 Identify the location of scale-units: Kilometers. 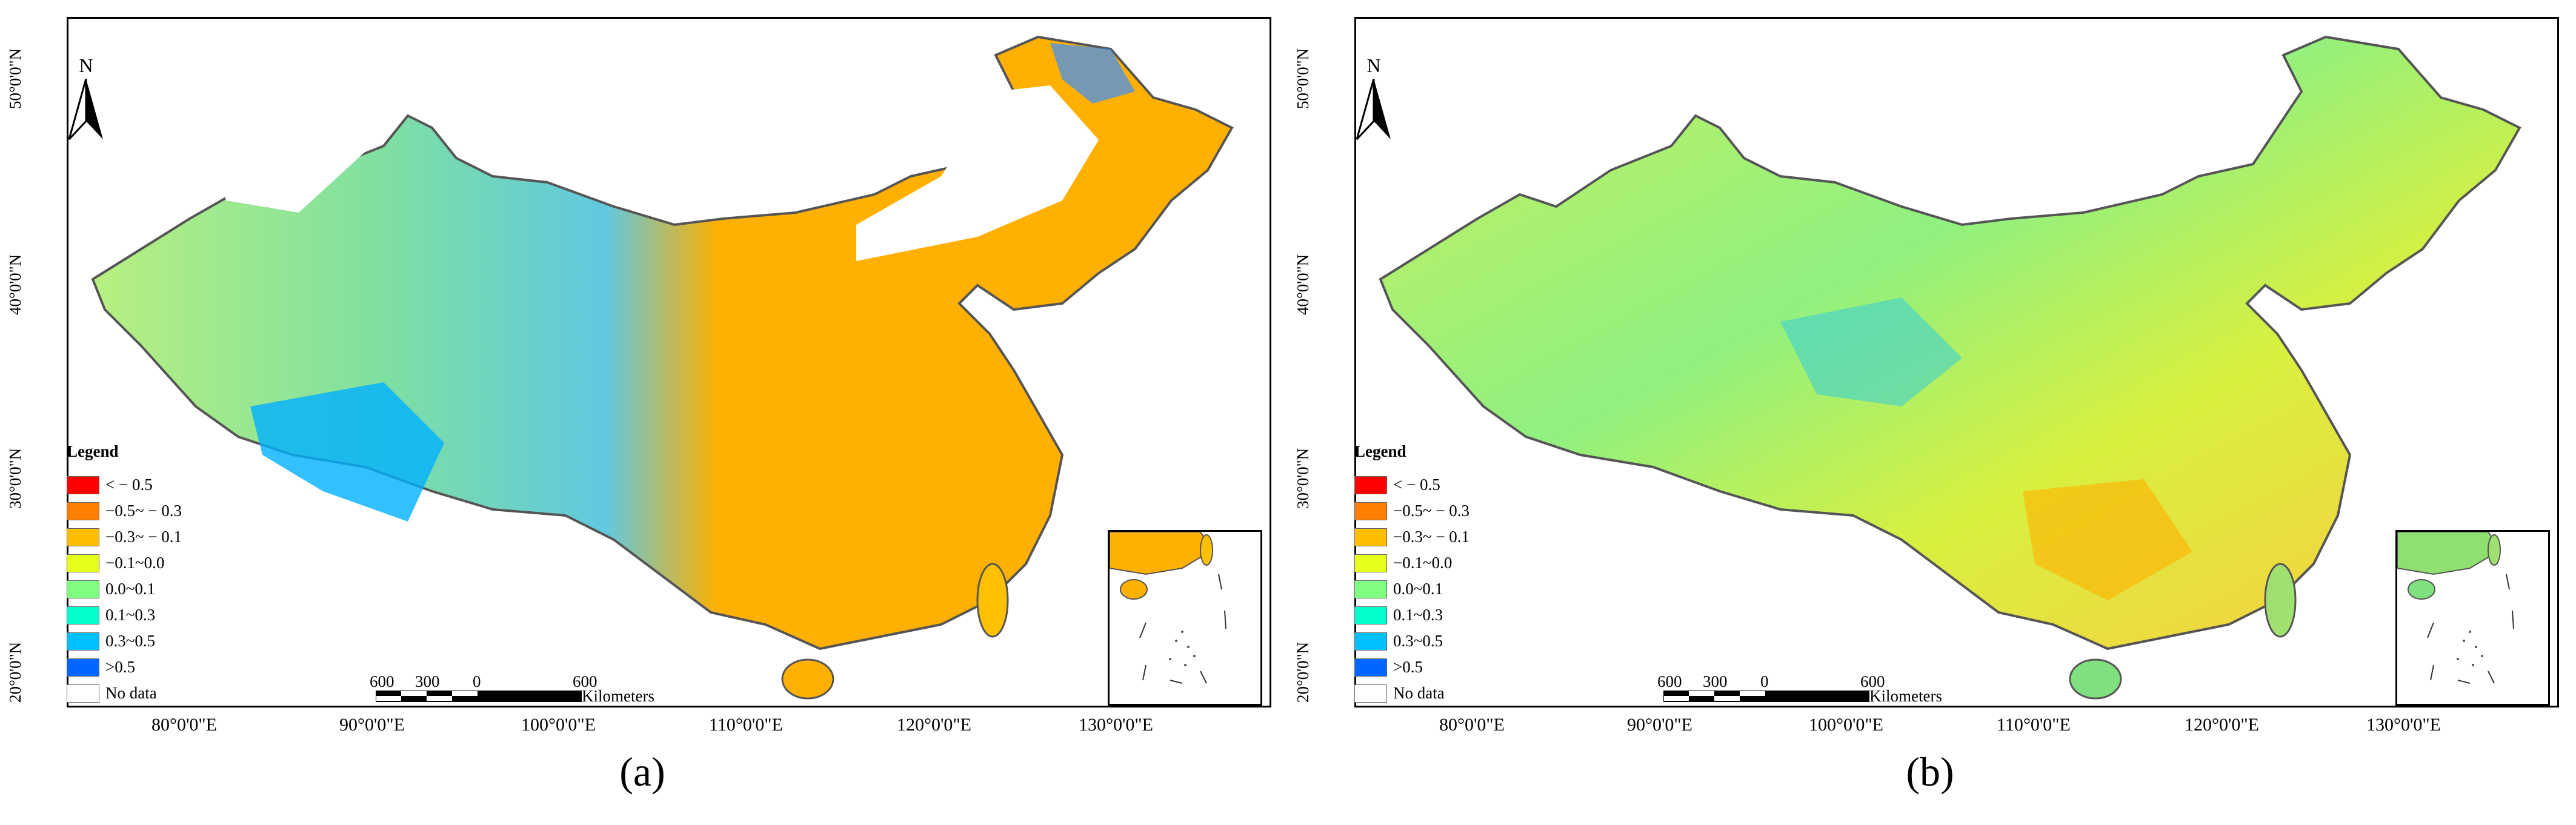
(618, 696).